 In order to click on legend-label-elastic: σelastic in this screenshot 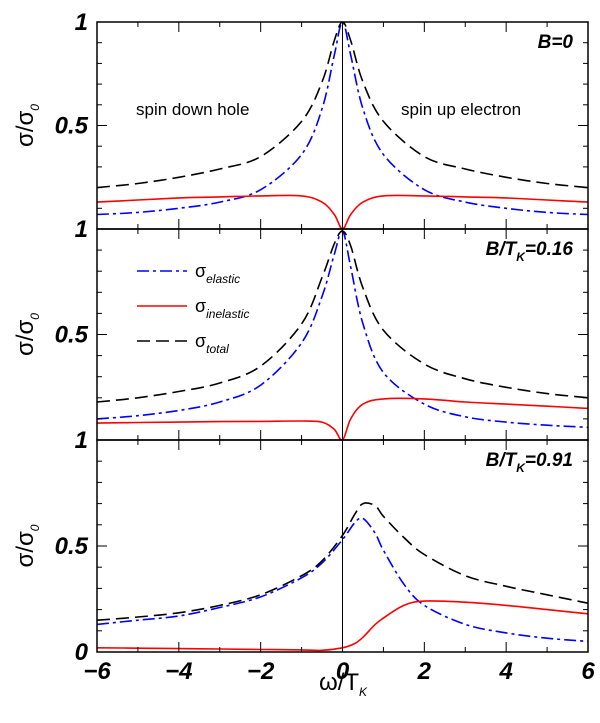, I will do `click(217, 273)`.